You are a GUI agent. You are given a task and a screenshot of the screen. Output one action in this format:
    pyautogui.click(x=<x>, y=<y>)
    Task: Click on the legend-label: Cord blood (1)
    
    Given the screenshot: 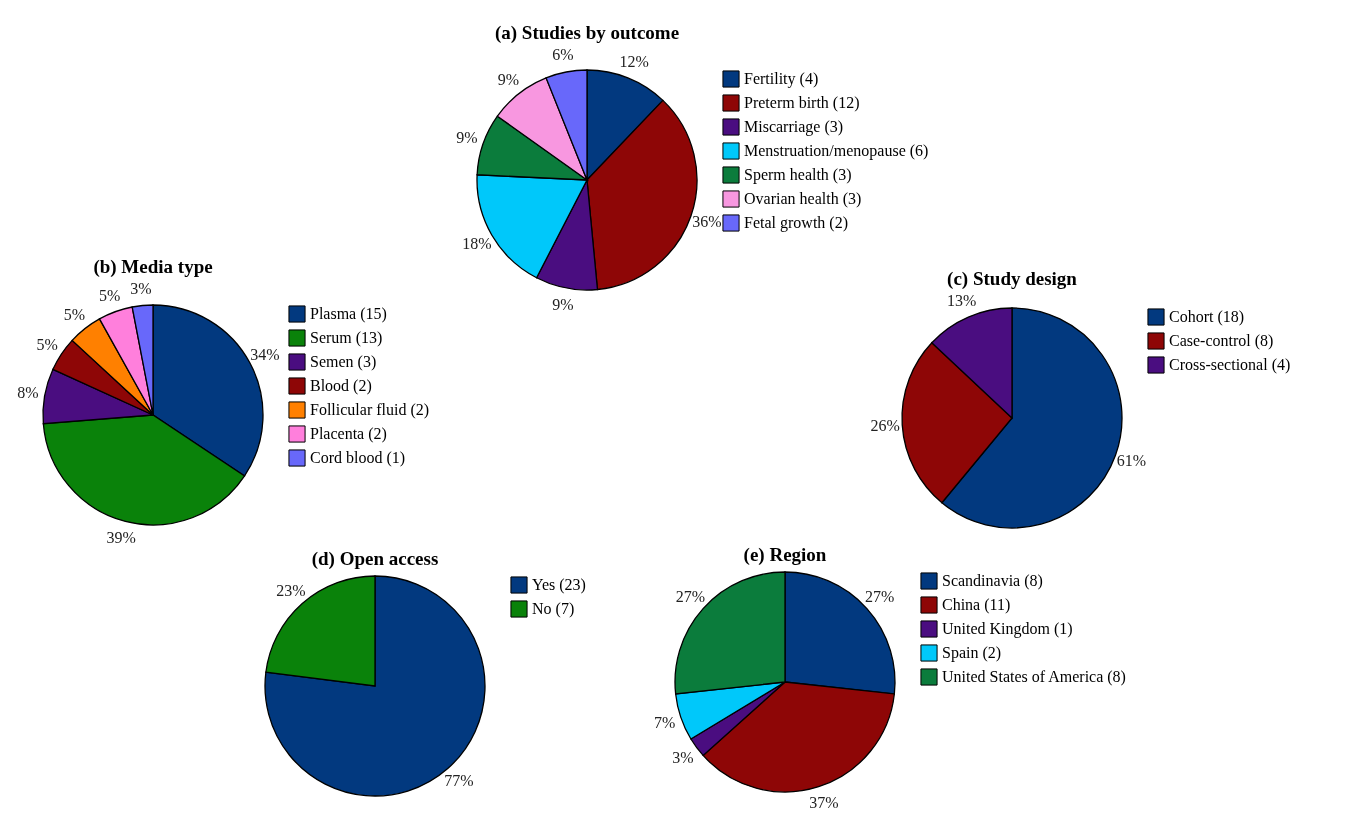 What is the action you would take?
    pyautogui.click(x=358, y=458)
    